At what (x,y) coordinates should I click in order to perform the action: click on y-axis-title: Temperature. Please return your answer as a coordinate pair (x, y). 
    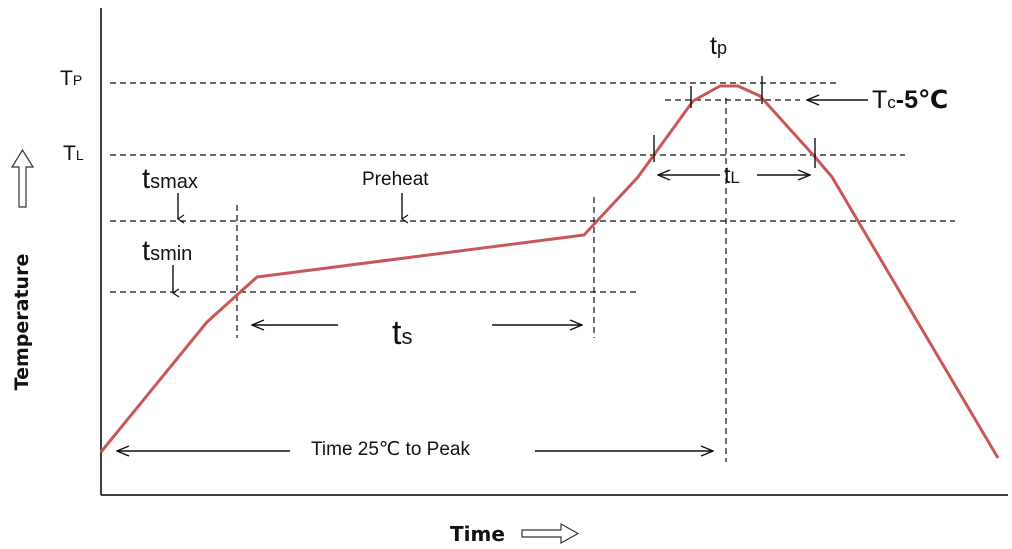
    Looking at the image, I should click on (22, 322).